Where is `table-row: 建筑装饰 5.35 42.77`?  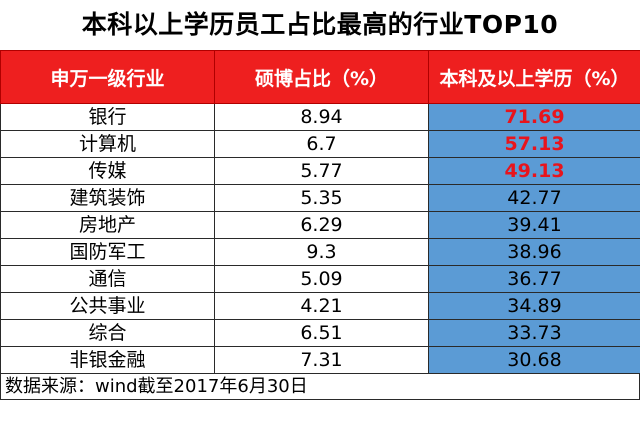 table-row: 建筑装饰 5.35 42.77 is located at coordinates (320, 198).